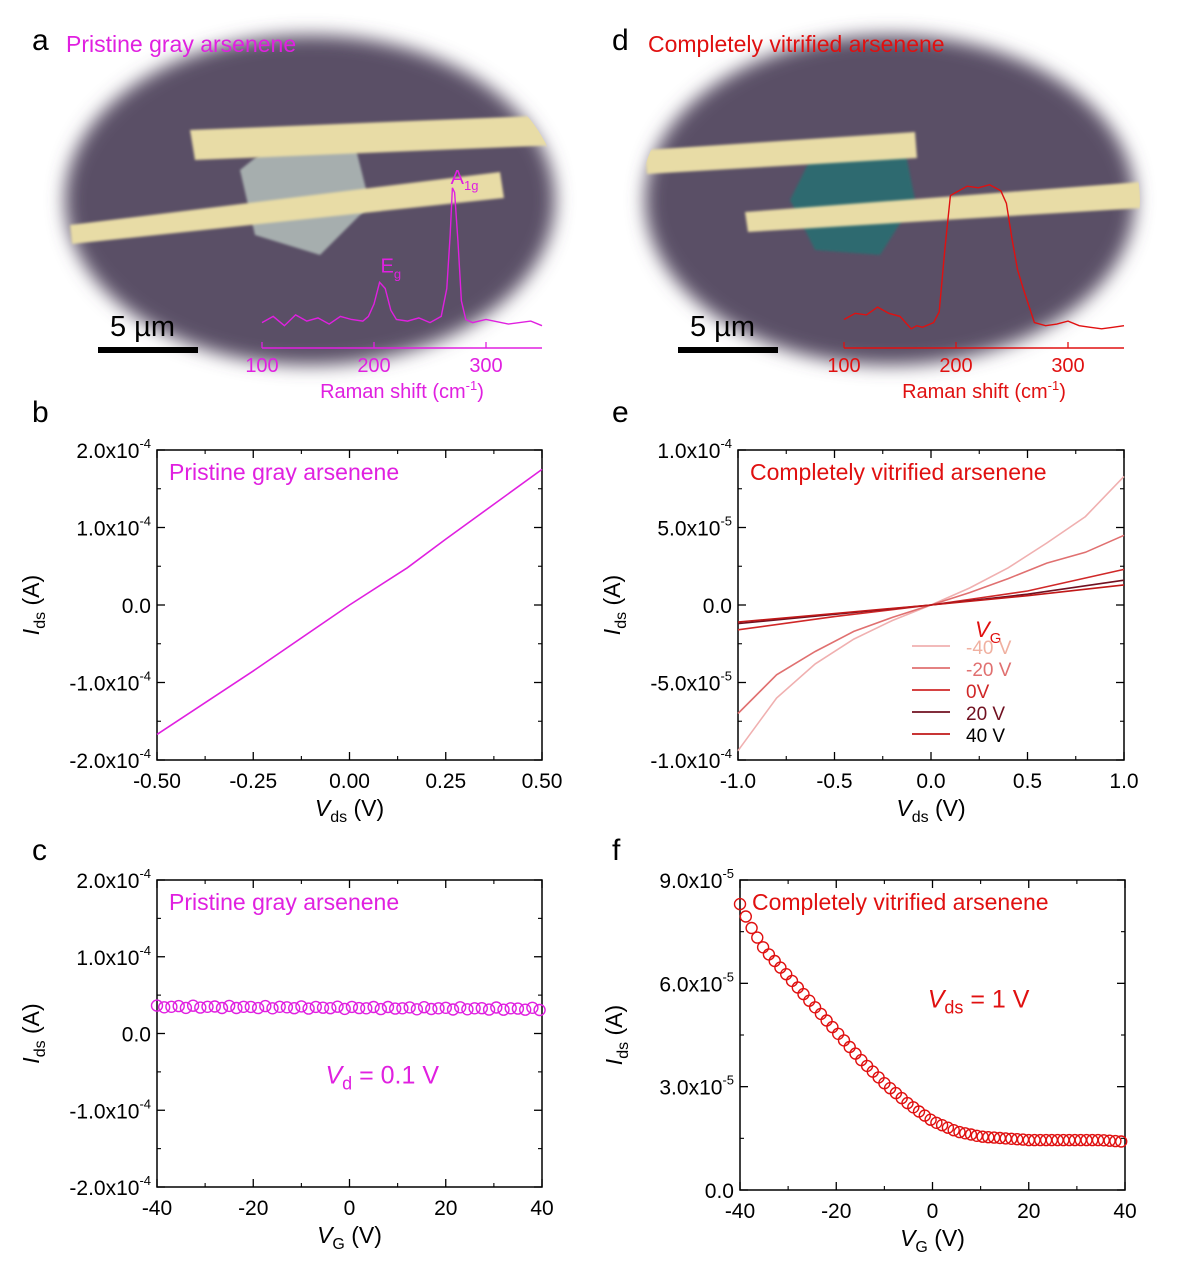 The width and height of the screenshot is (1181, 1270). What do you see at coordinates (696, 879) in the screenshot?
I see `y-tick-label-f: 9.0x10⁻⁵` at bounding box center [696, 879].